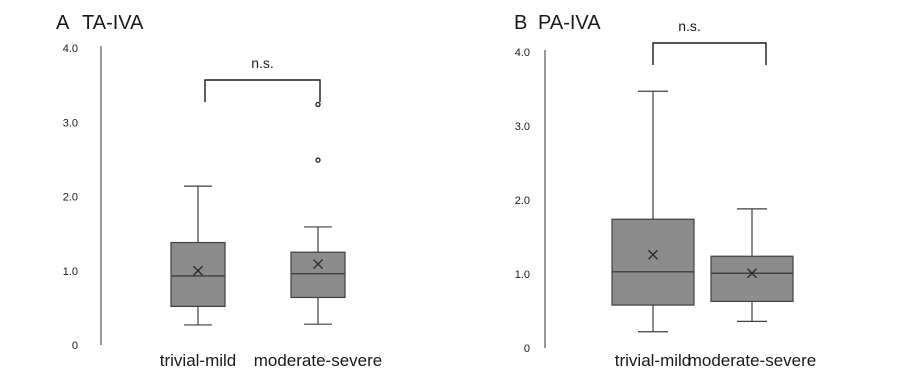 This screenshot has width=913, height=373. I want to click on panel-b-title: PA-IVA, so click(569, 23).